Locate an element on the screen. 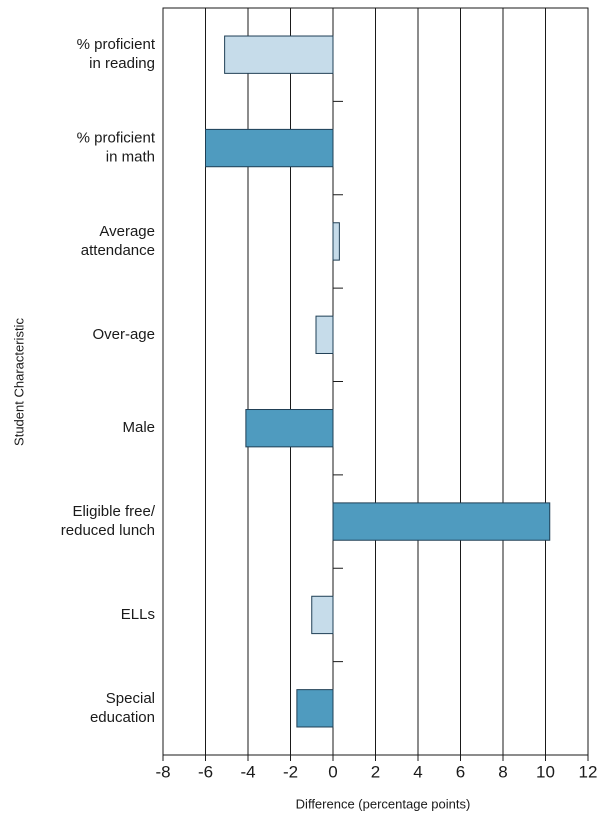 Image resolution: width=605 pixels, height=819 pixels. y-tick-label-line: Over-age is located at coordinates (123, 334).